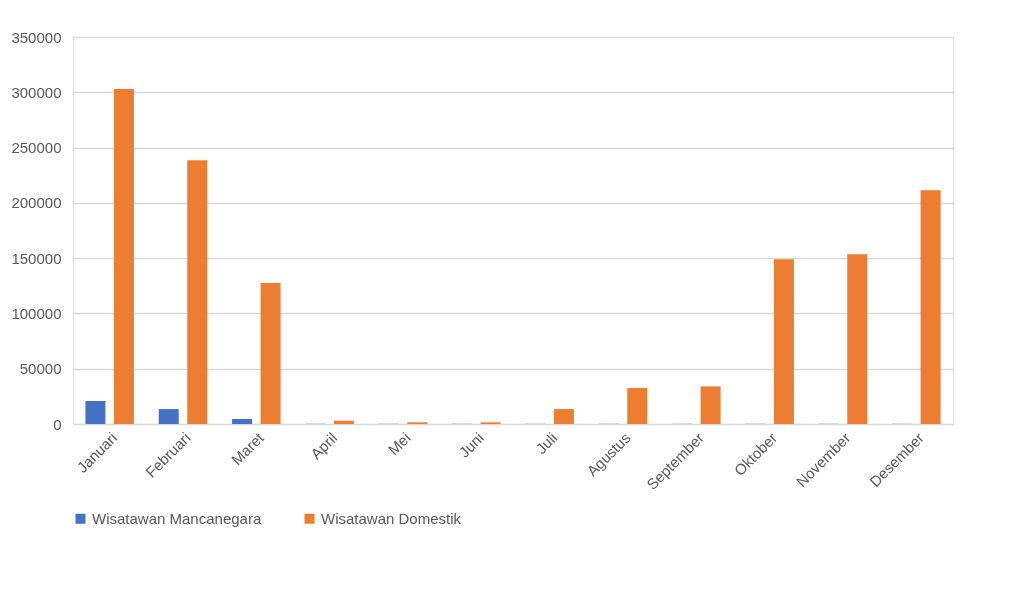  Describe the element at coordinates (36, 148) in the screenshot. I see `y-tick-label: 250000` at that location.